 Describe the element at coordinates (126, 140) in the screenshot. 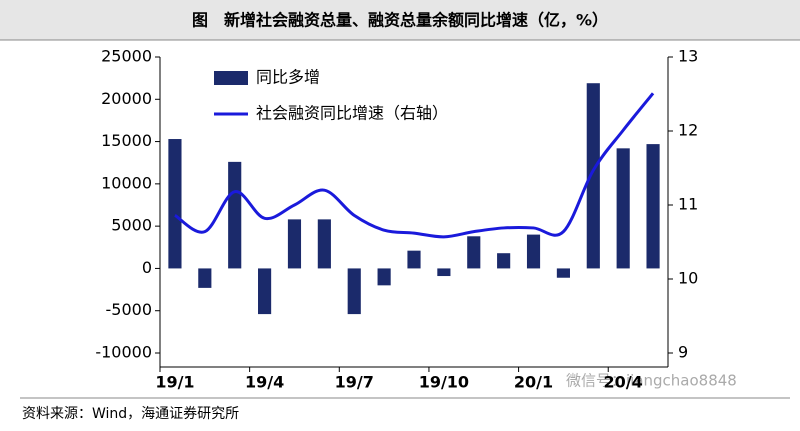

I see `y-tick-label: 15000` at that location.